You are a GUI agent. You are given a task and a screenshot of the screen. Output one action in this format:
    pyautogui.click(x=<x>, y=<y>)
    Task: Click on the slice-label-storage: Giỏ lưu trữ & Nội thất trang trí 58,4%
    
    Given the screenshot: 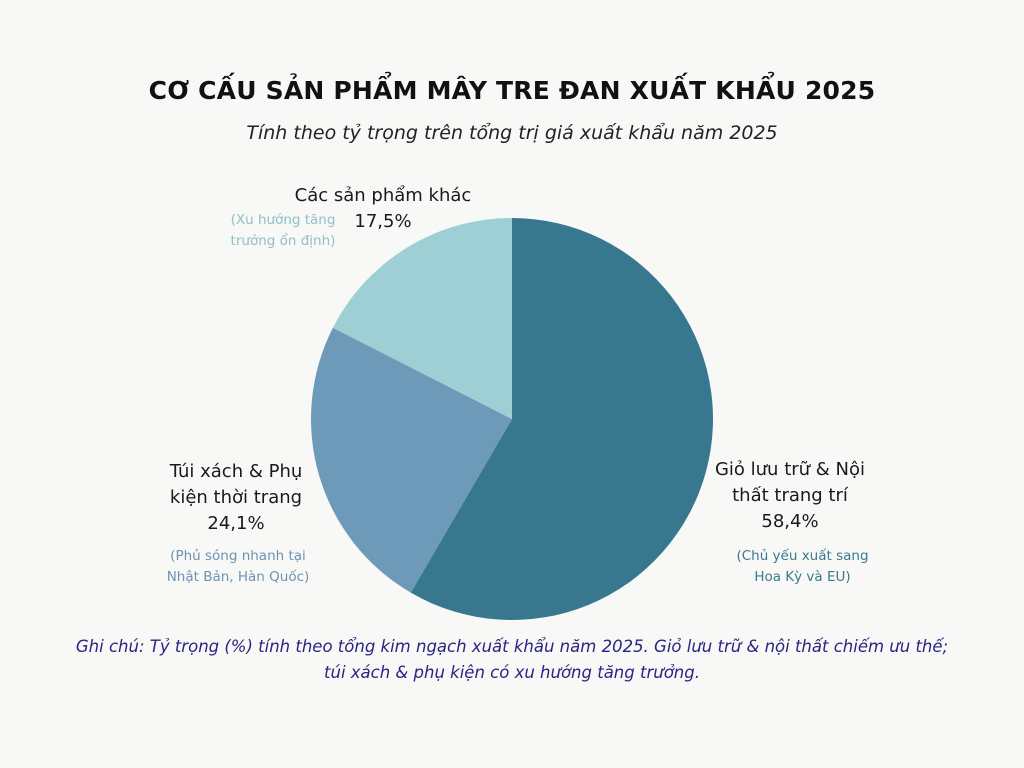 What is the action you would take?
    pyautogui.click(x=790, y=496)
    